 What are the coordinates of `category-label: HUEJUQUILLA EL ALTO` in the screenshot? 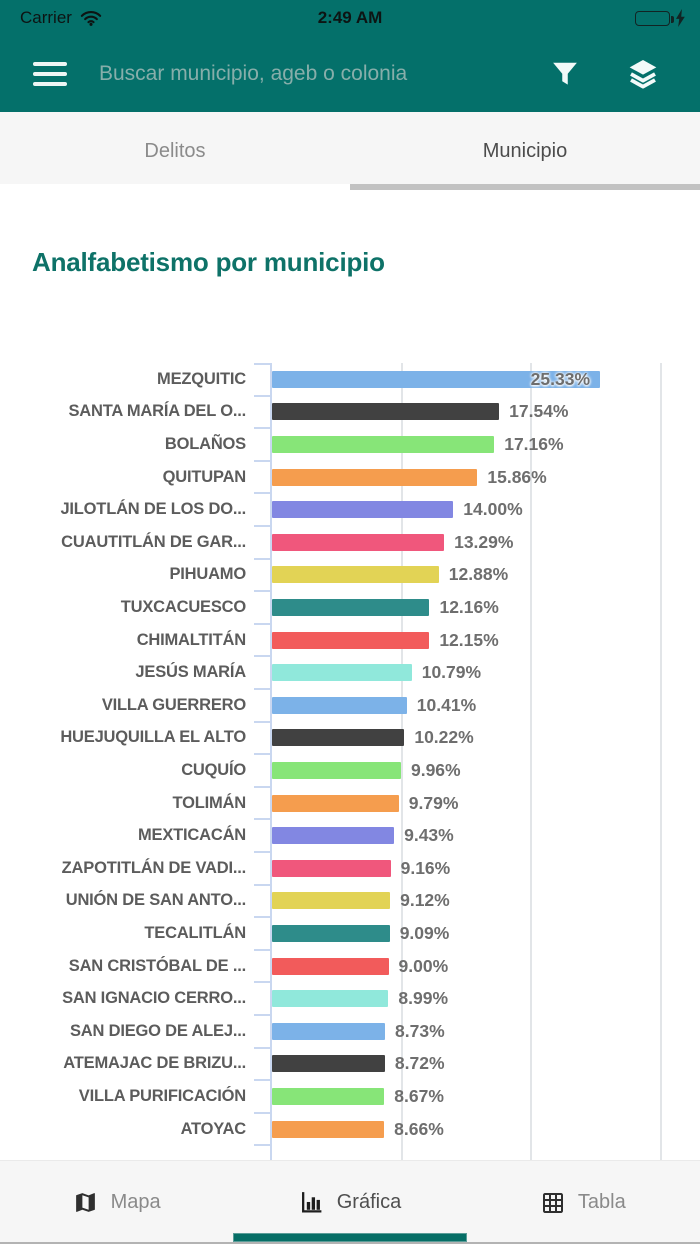 It's located at (153, 737).